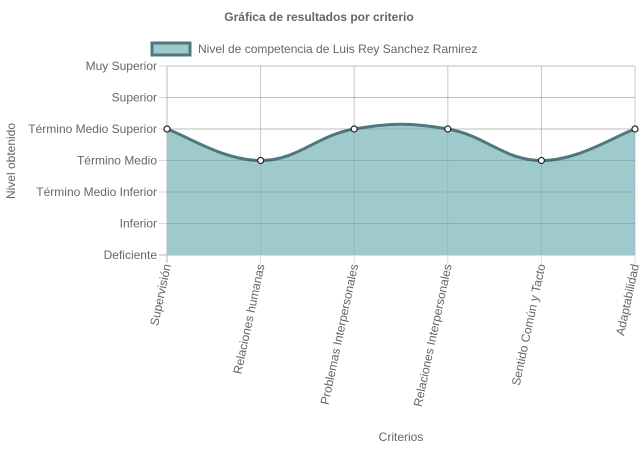  Describe the element at coordinates (134, 98) in the screenshot. I see `y-tick-label: Superior` at that location.